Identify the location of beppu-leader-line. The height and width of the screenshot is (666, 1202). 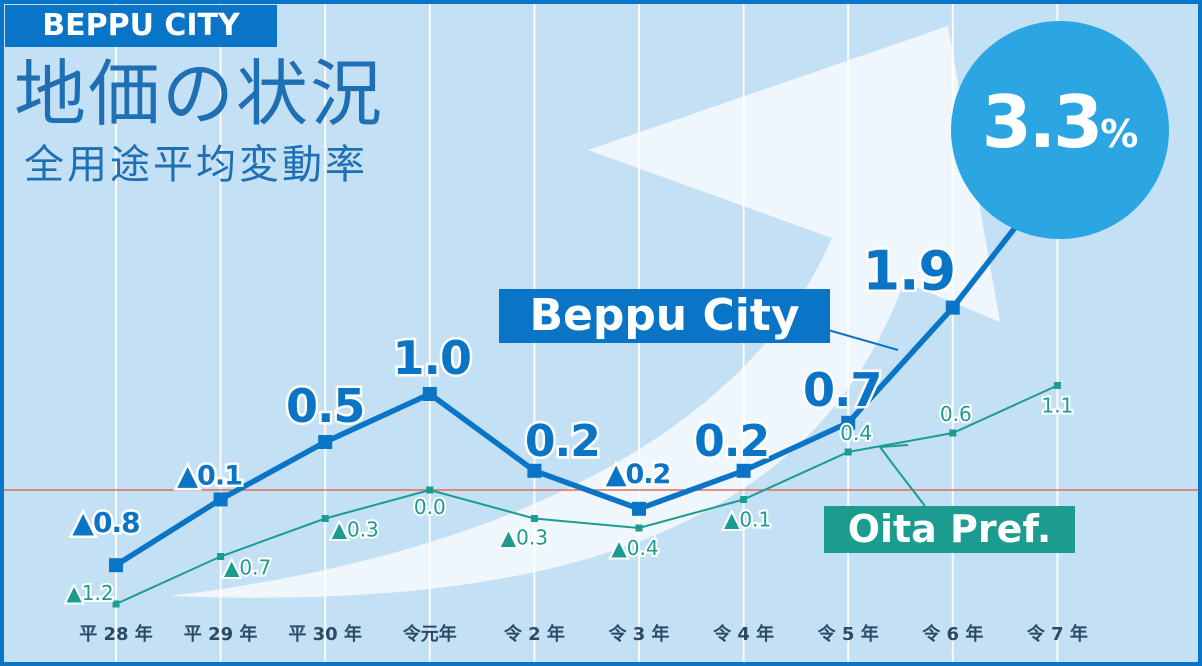
(863, 340).